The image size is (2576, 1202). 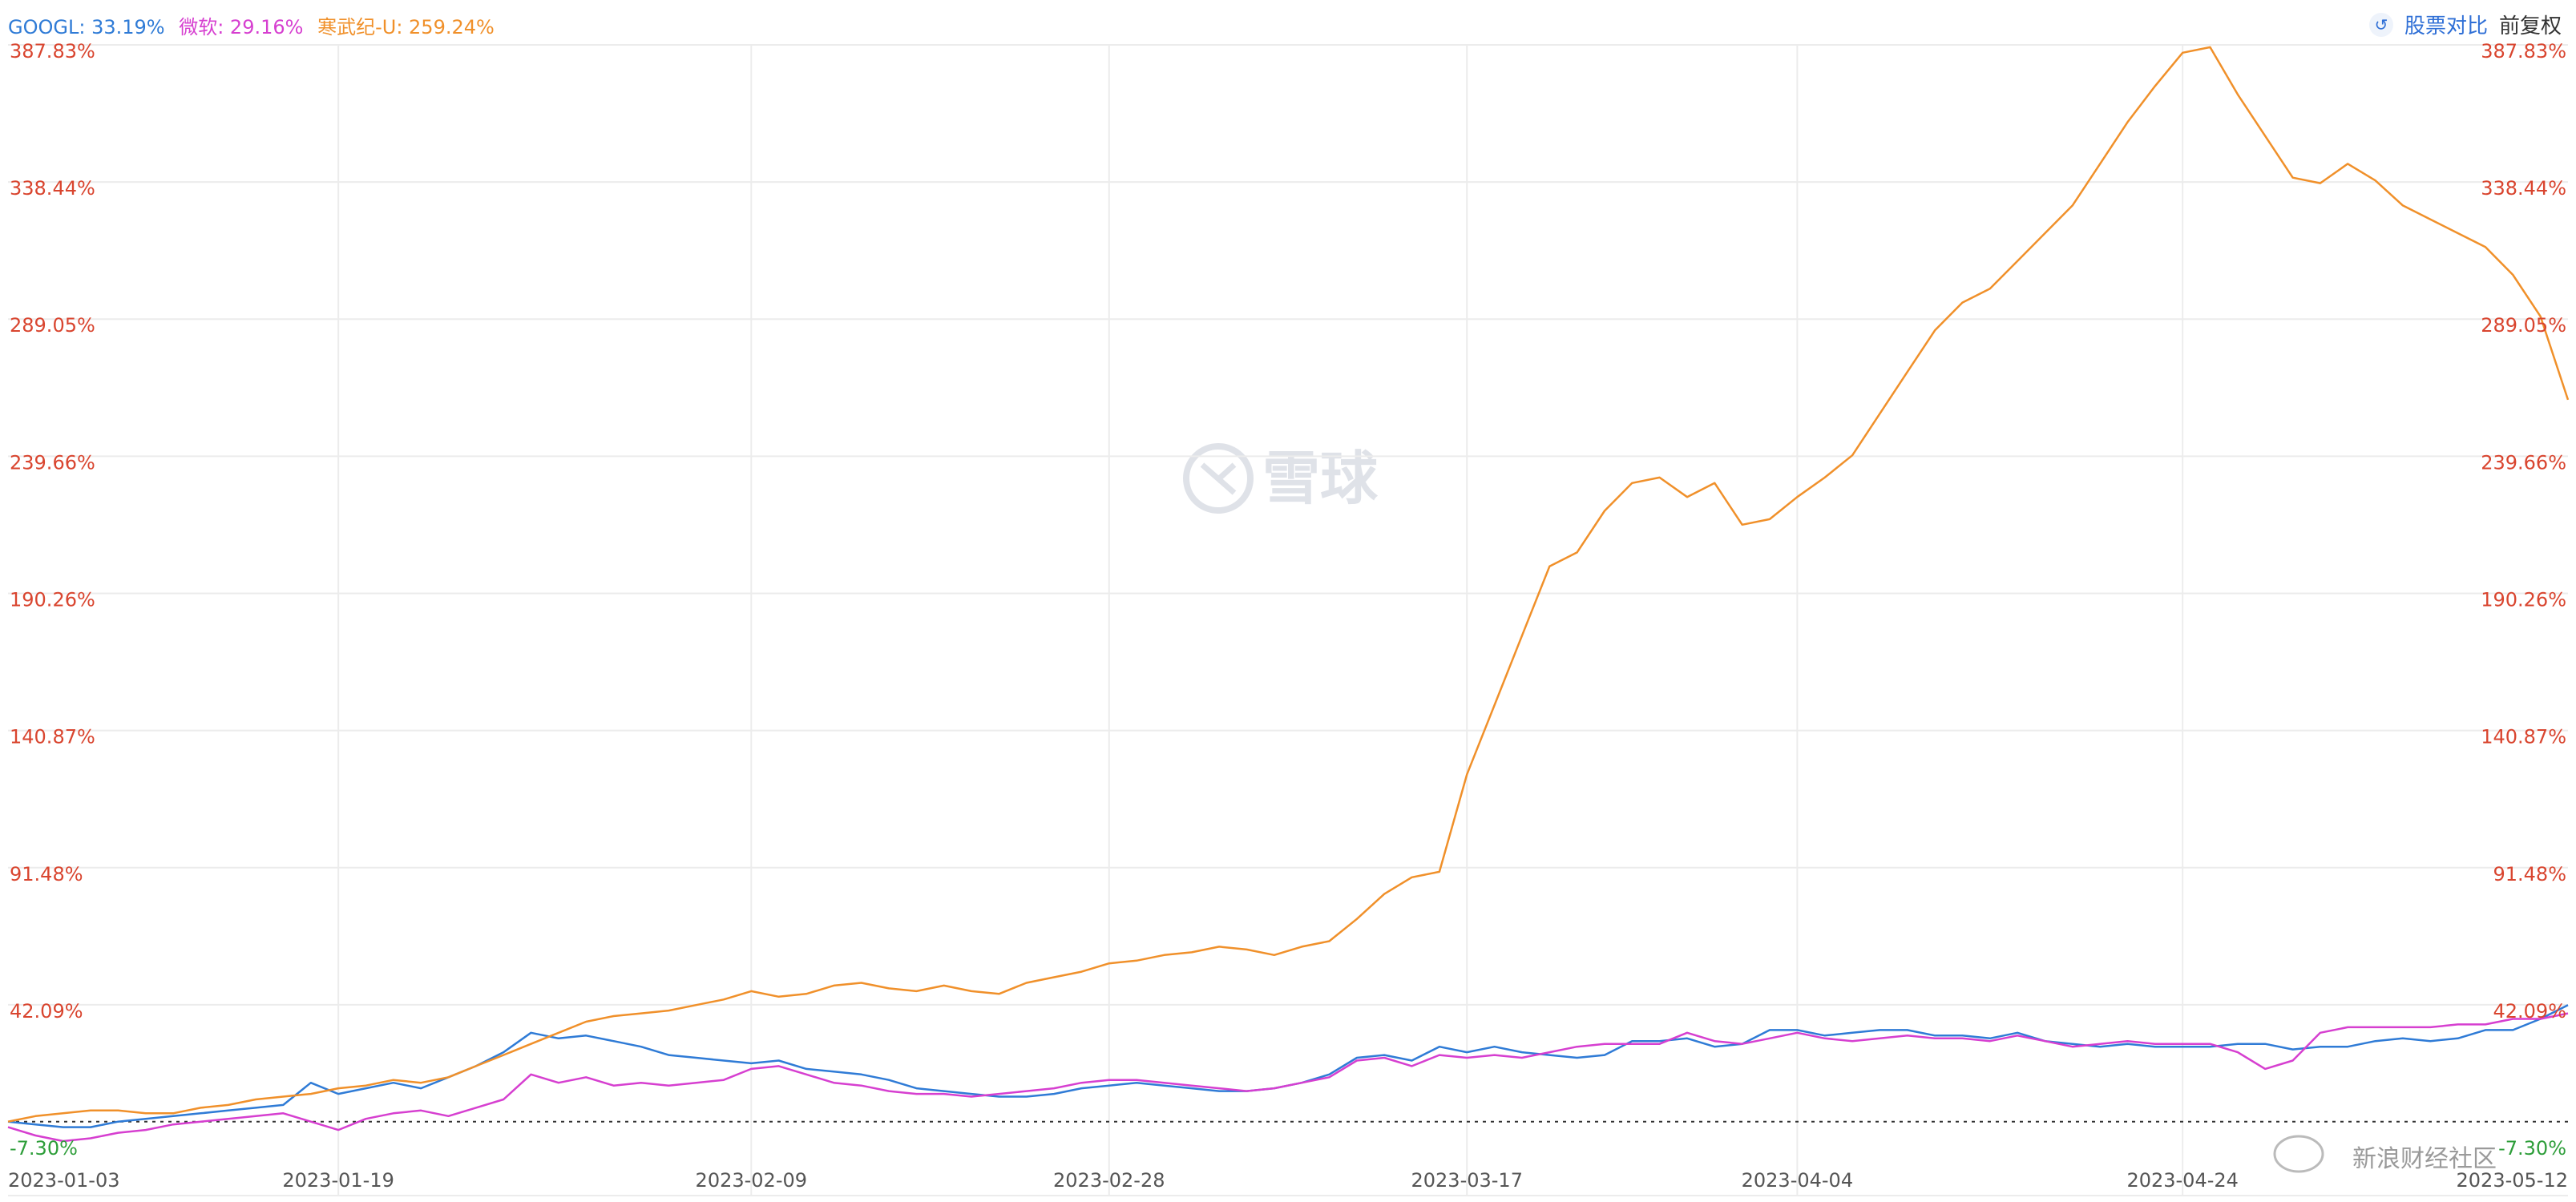 I want to click on price-adjust-button: 前复权, so click(x=2530, y=26).